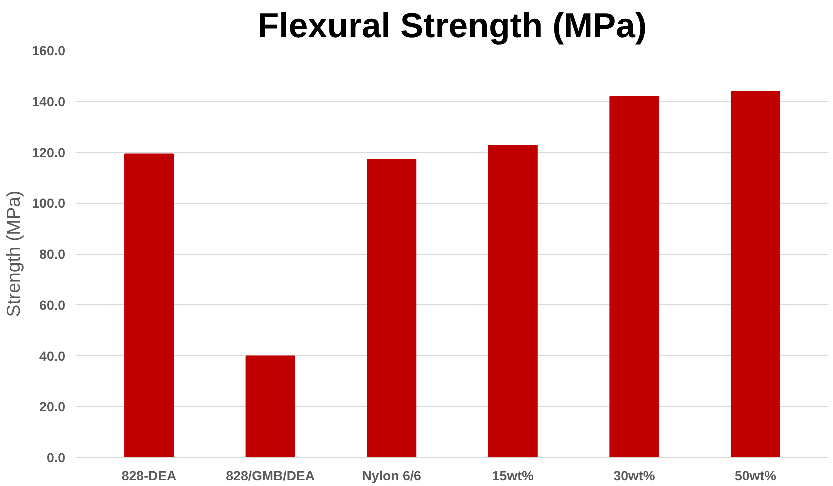 This screenshot has width=833, height=486. What do you see at coordinates (53, 407) in the screenshot?
I see `y-tick-label: 20.0` at bounding box center [53, 407].